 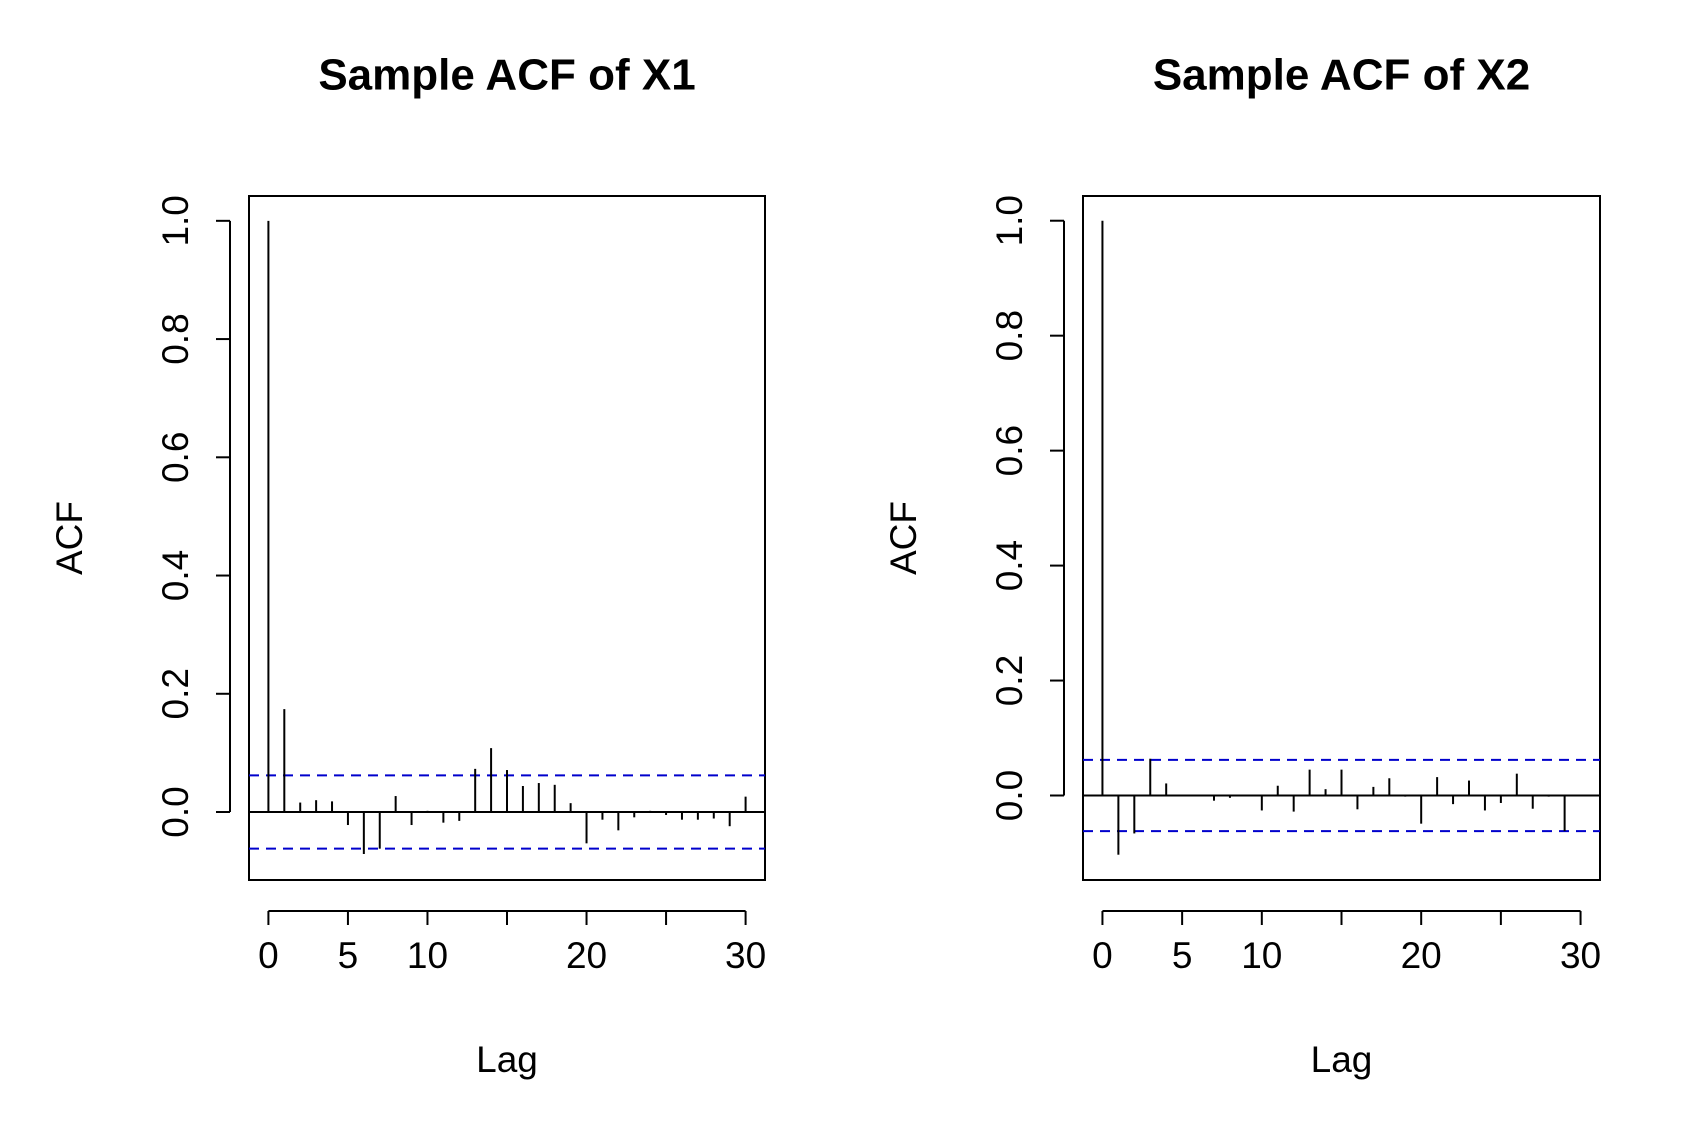 What do you see at coordinates (506, 75) in the screenshot?
I see `chart-title: Sample ACF of X1` at bounding box center [506, 75].